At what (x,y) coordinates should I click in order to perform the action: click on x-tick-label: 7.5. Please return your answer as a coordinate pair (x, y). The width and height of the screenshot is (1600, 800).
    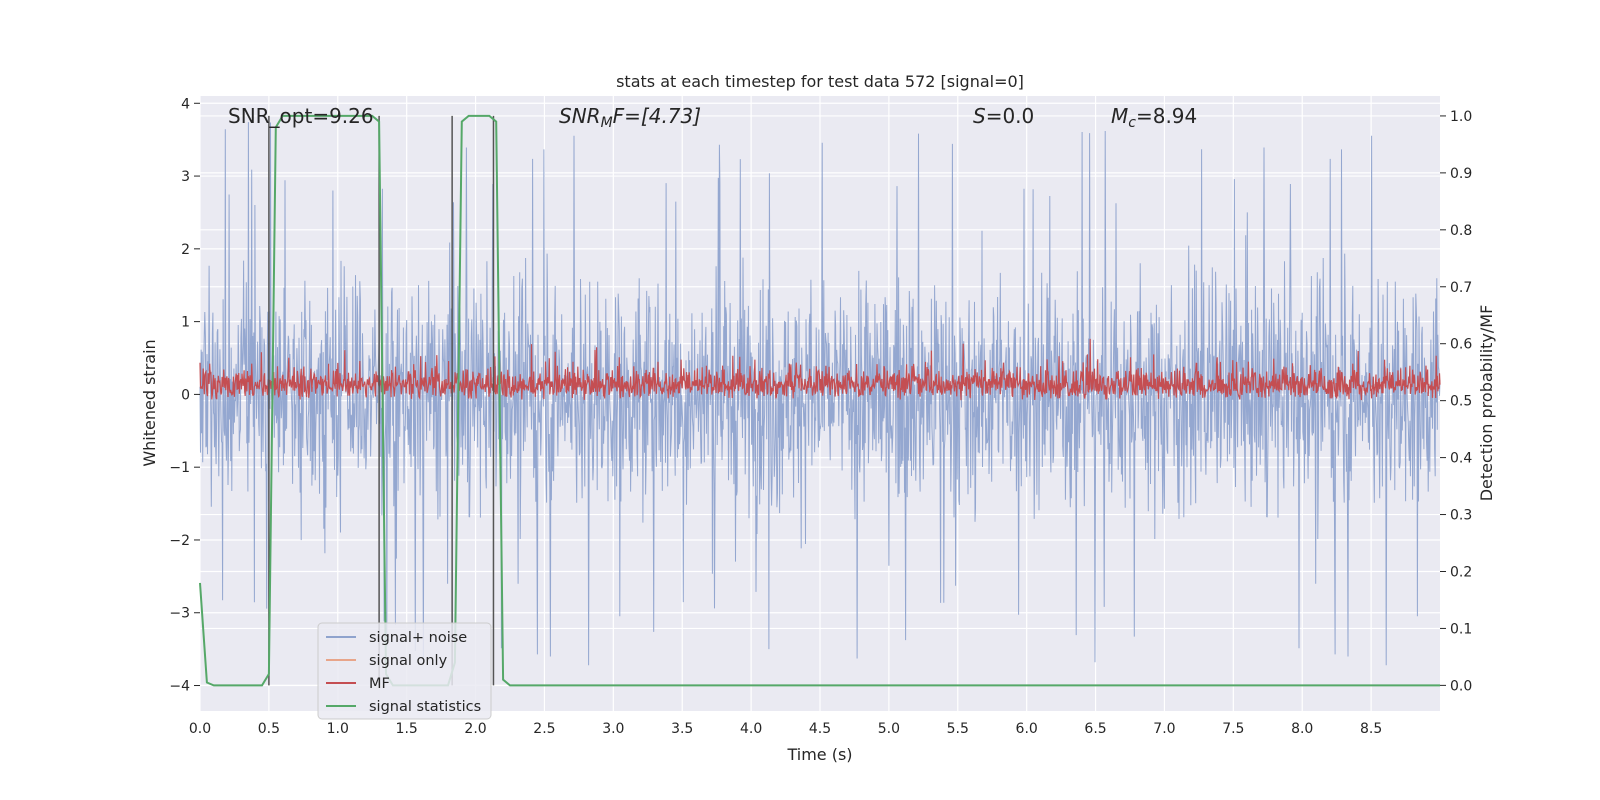
    Looking at the image, I should click on (1233, 729).